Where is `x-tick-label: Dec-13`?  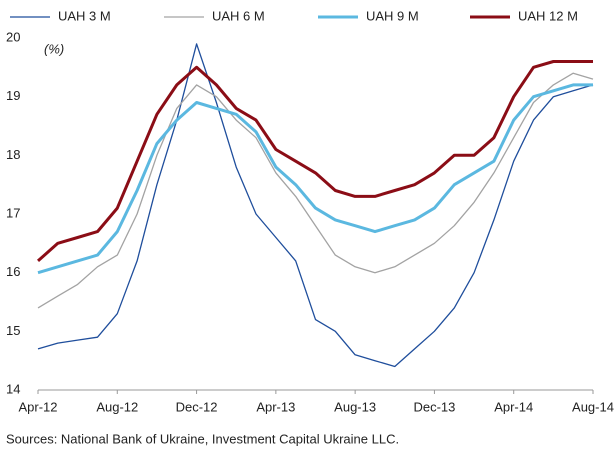
x-tick-label: Dec-13 is located at coordinates (434, 406).